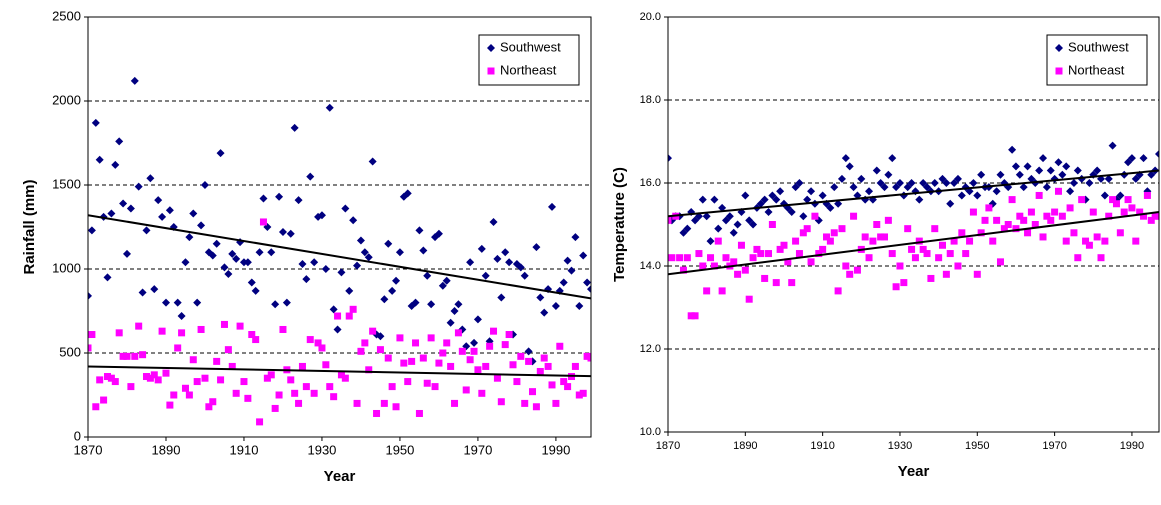 Image resolution: width=1161 pixels, height=505 pixels. Describe the element at coordinates (1054, 446) in the screenshot. I see `x-tick-label: 1970` at that location.